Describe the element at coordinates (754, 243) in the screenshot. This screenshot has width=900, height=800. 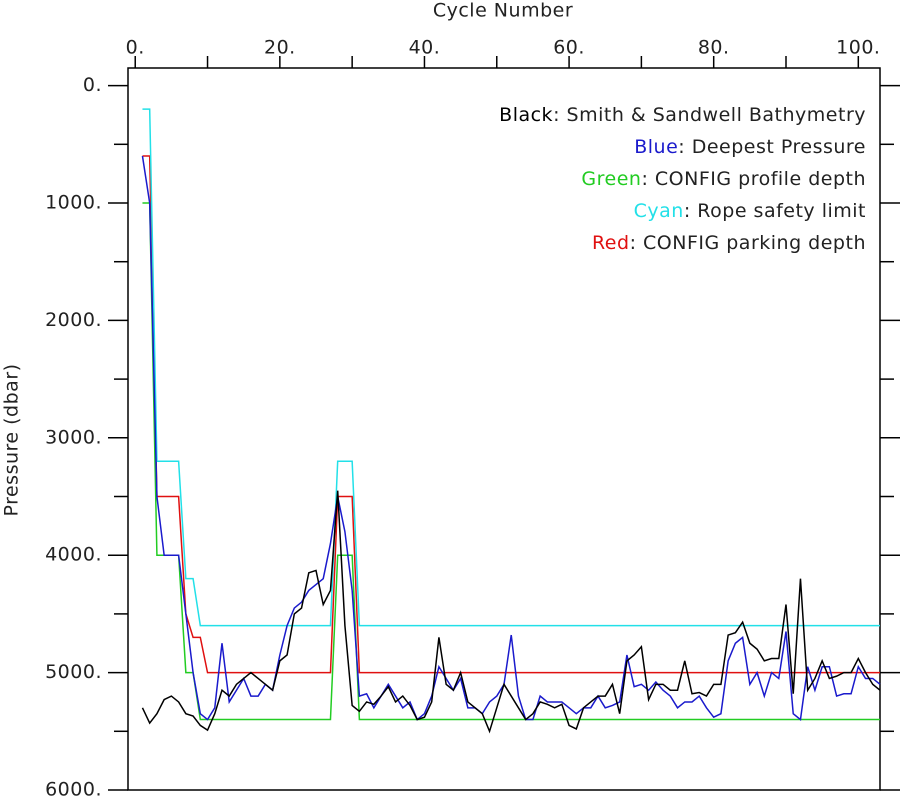
I see `legend-label: CONFIG parking depth` at that location.